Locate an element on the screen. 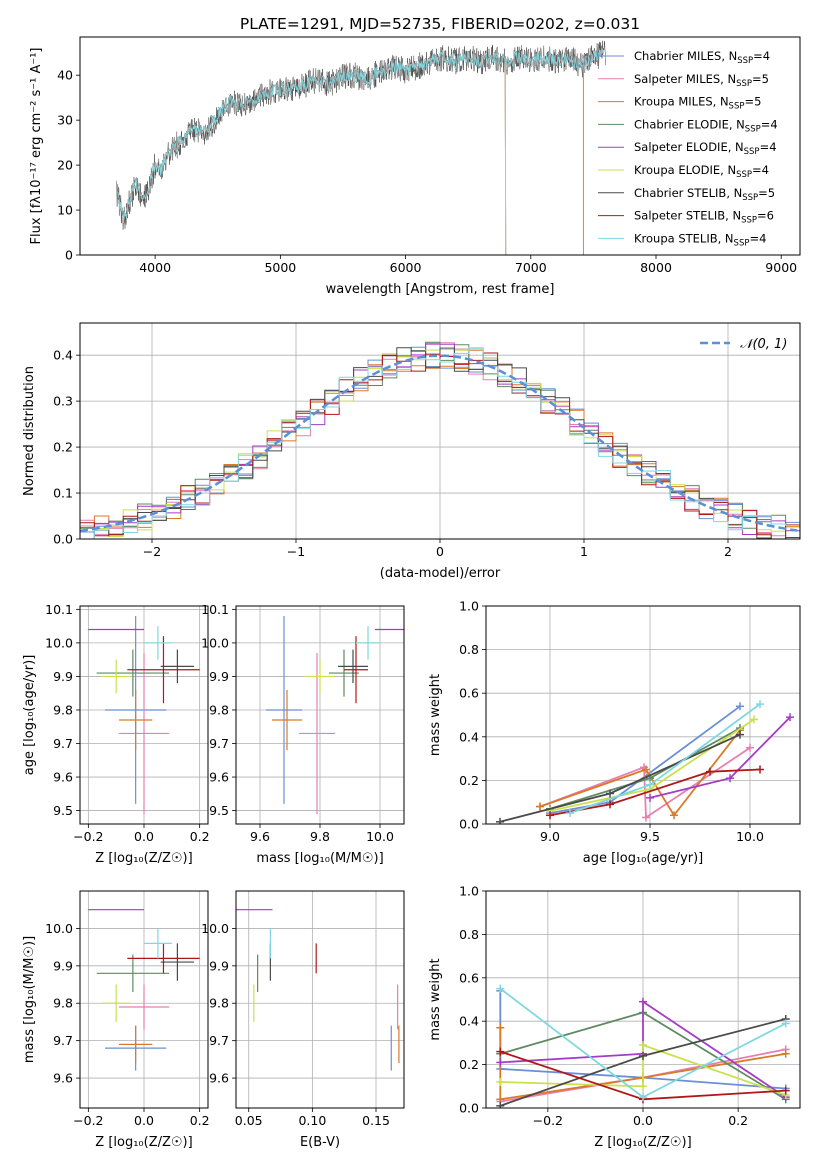 The width and height of the screenshot is (819, 1170). x-tick-label: −0.2 is located at coordinates (88, 836).